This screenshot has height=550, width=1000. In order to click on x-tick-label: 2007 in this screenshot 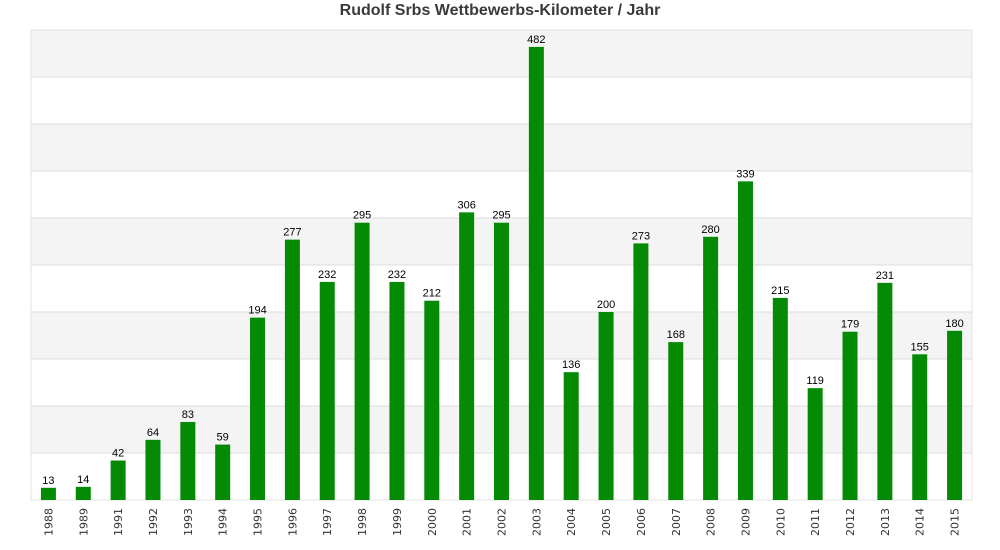, I will do `click(676, 522)`.